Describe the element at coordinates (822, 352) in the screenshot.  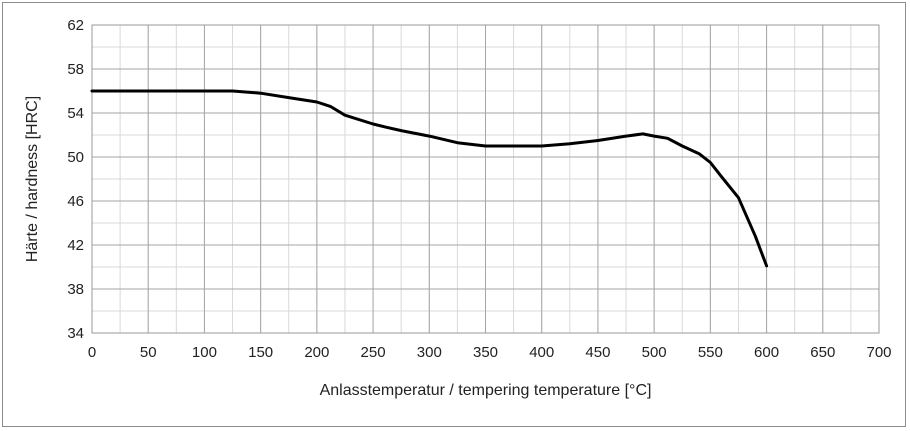
I see `x-tick-label: 650` at that location.